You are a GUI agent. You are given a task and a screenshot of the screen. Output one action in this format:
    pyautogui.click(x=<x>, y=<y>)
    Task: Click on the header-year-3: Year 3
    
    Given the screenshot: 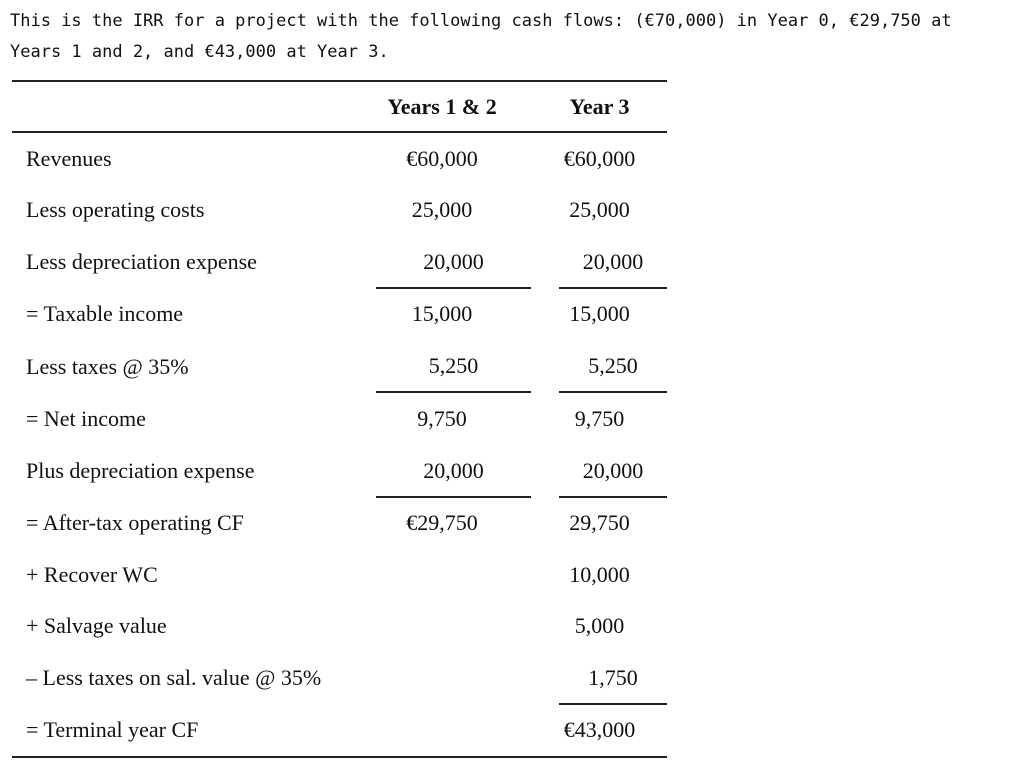 What is the action you would take?
    pyautogui.click(x=599, y=106)
    